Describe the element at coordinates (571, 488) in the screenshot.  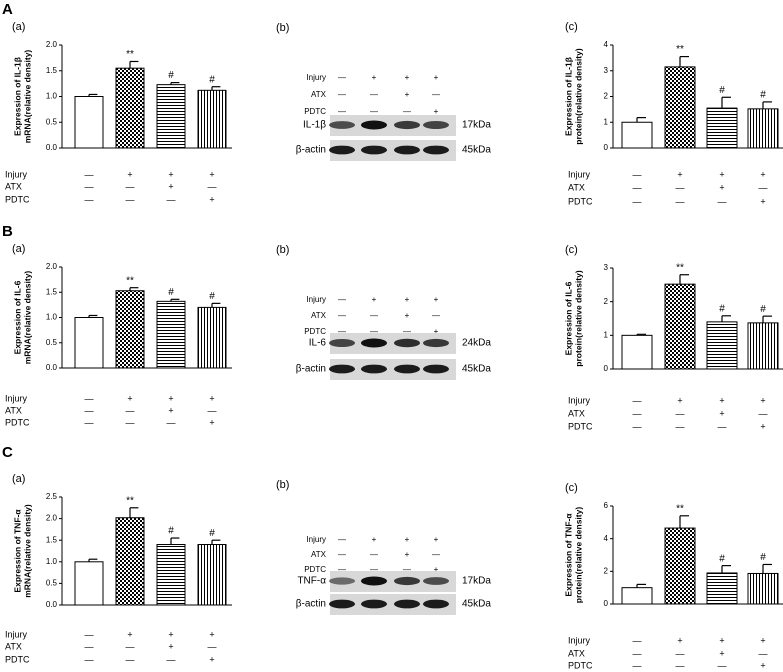
I see `panel-label: (c)` at that location.